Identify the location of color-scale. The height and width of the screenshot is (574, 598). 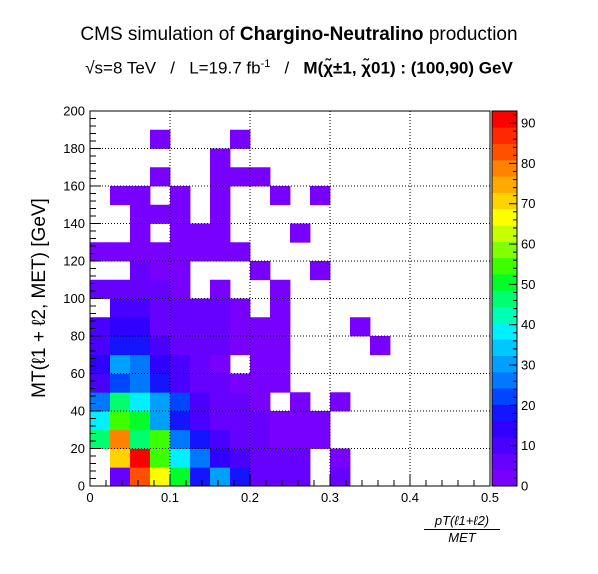
(504, 299).